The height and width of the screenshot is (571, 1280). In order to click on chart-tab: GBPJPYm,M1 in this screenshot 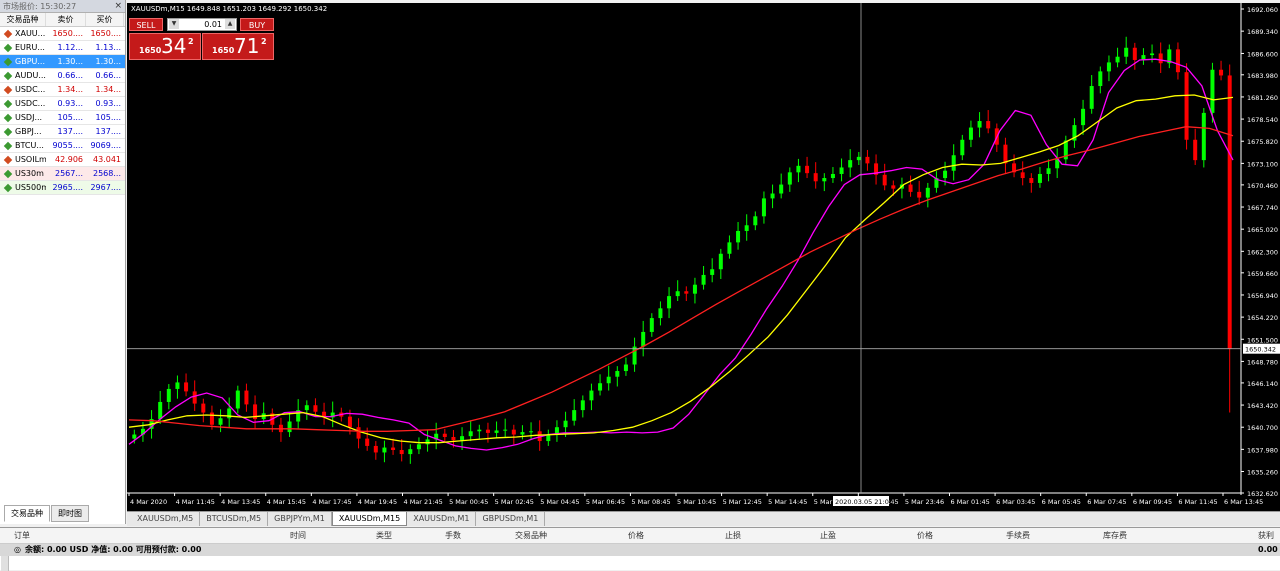, I will do `click(300, 519)`.